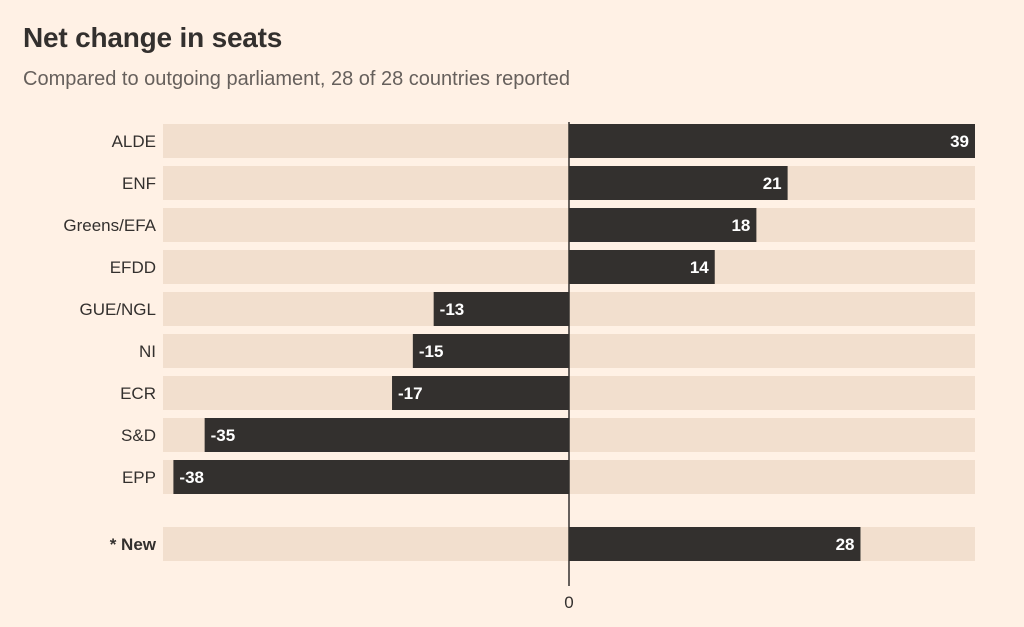  What do you see at coordinates (153, 37) in the screenshot?
I see `chart-title: Net change in seats` at bounding box center [153, 37].